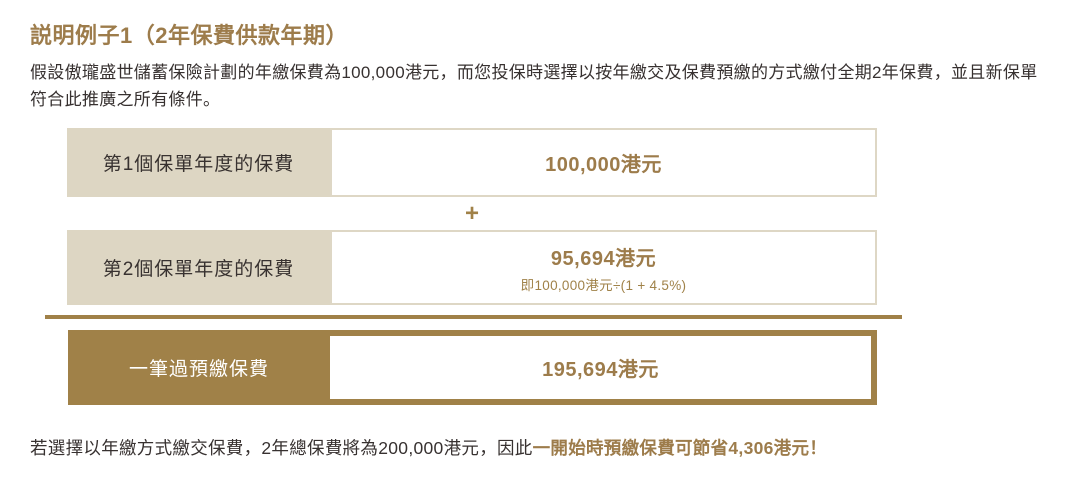  What do you see at coordinates (281, 448) in the screenshot?
I see `footer-body: 若選擇以年繳方式繳交保費，2年總保費將為200,000港元，因此` at bounding box center [281, 448].